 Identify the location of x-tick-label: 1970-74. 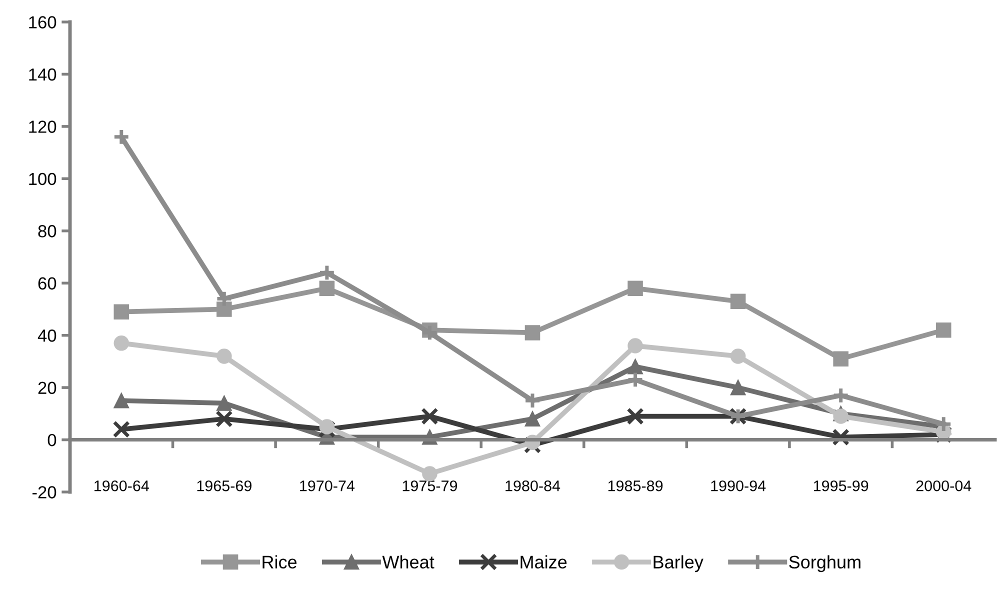
(327, 486).